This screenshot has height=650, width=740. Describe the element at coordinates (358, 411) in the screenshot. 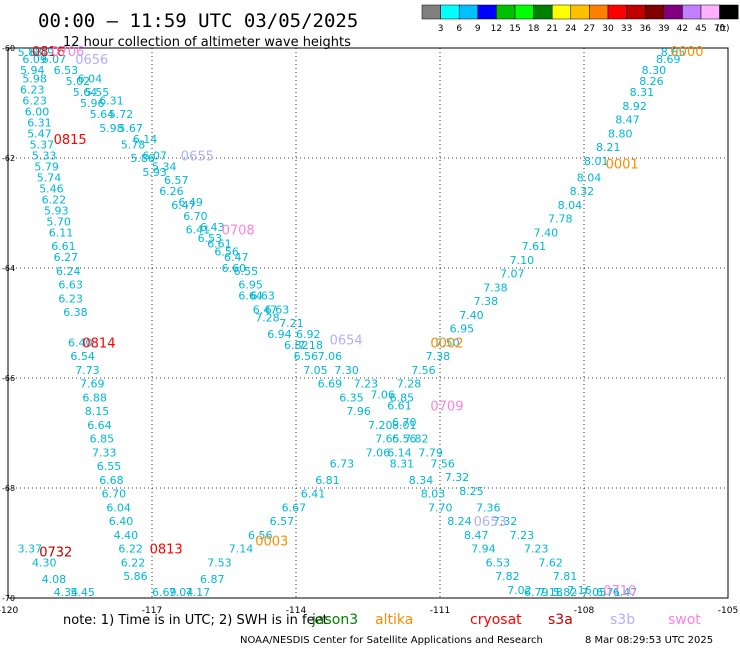

I see `wave-height-value: 7.96` at that location.